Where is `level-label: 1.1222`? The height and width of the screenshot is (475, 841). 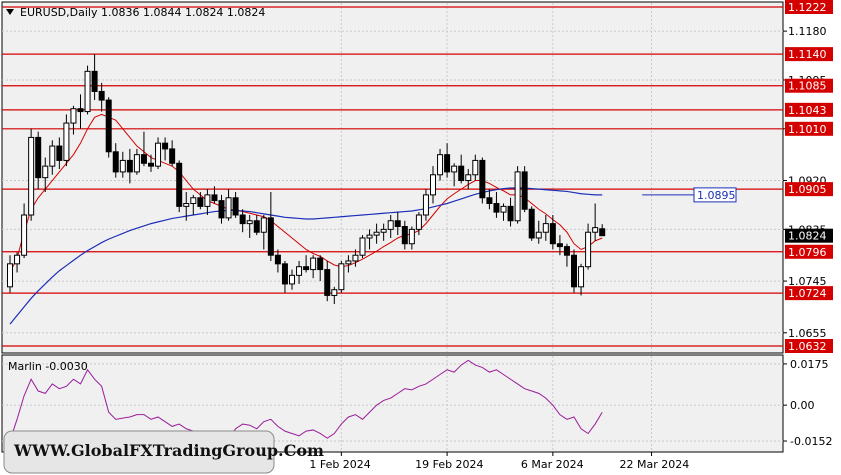
level-label: 1.1222 is located at coordinates (807, 7).